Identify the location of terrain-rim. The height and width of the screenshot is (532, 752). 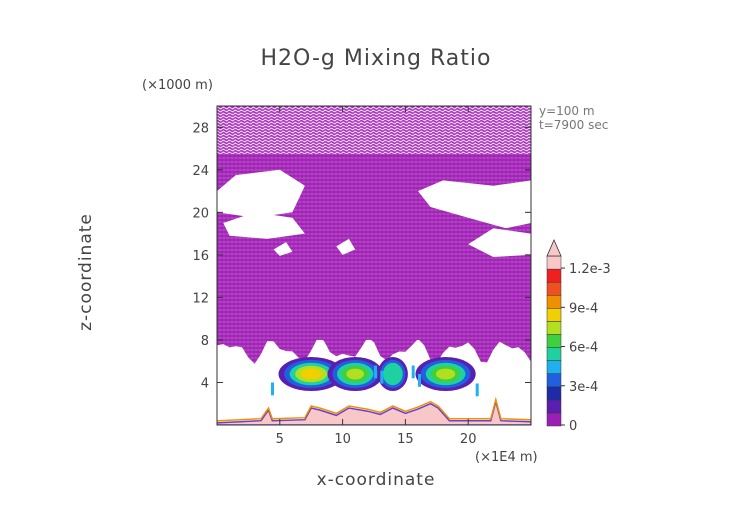
(374, 409).